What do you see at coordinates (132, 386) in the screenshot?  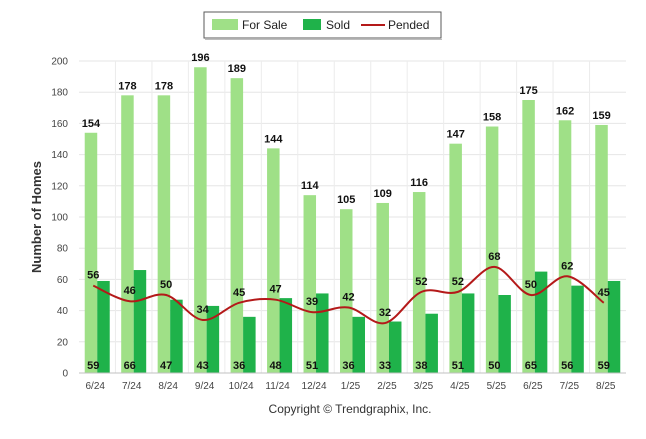 I see `x-tick-label: 7/24` at bounding box center [132, 386].